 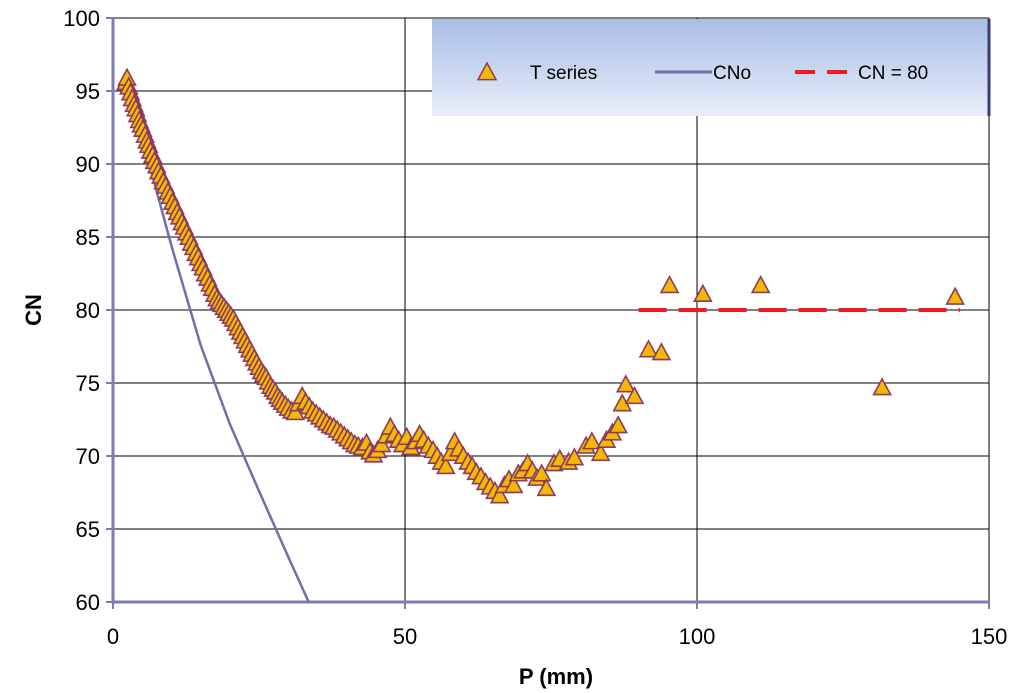 I want to click on y-tick-label: 100, so click(x=81, y=18).